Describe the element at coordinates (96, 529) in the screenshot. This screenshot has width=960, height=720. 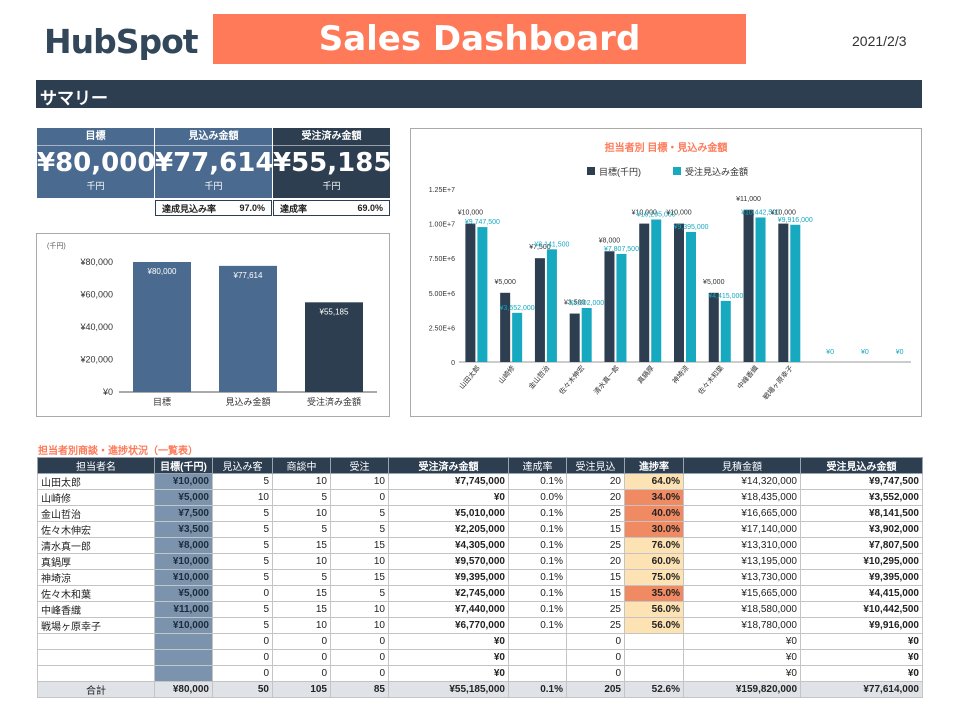
I see `table-cell: 佐々木伸宏` at that location.